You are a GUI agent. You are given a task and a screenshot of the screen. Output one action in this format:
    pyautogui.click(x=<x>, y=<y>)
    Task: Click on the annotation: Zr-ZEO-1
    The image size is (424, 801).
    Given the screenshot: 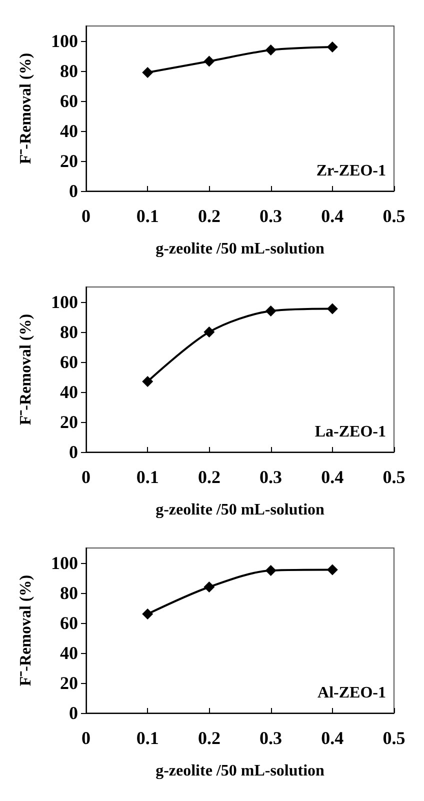 What is the action you would take?
    pyautogui.click(x=351, y=171)
    